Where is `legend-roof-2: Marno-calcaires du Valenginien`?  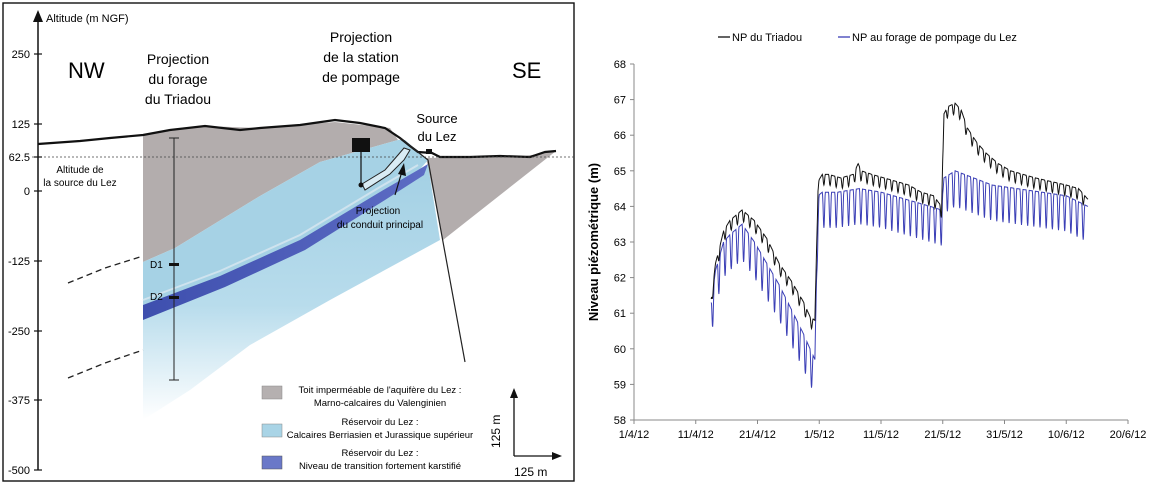
legend-roof-2: Marno-calcaires du Valenginien is located at coordinates (380, 403).